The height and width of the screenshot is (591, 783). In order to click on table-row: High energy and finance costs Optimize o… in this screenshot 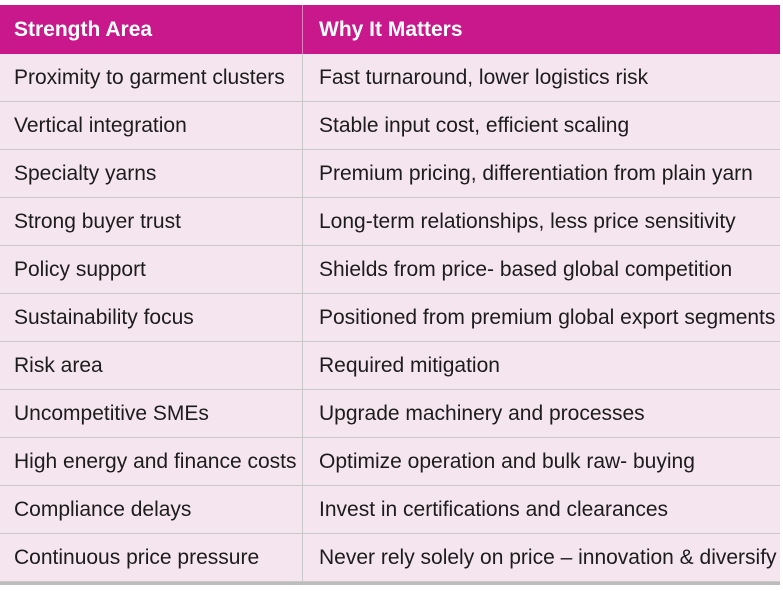, I will do `click(390, 462)`.